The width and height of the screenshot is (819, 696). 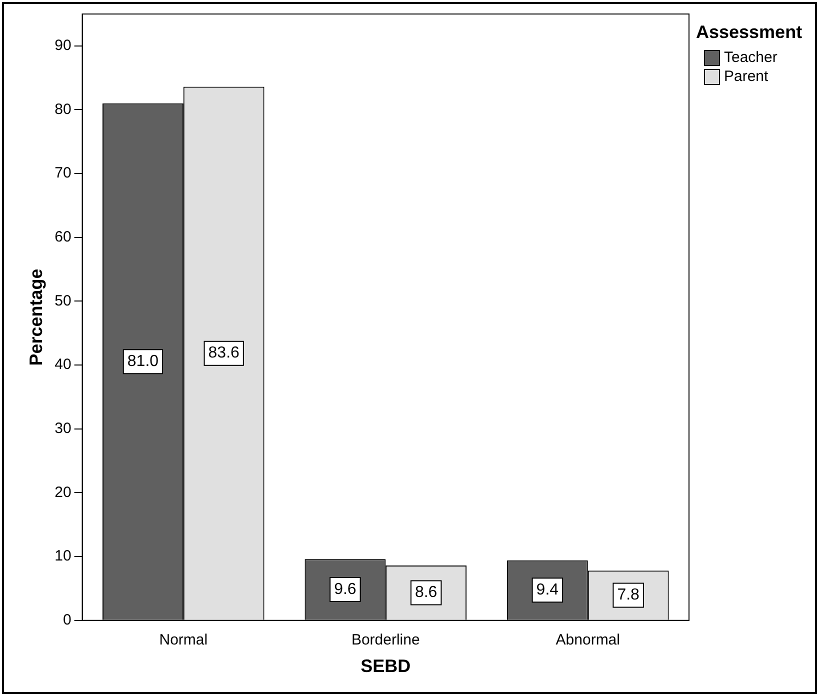 What do you see at coordinates (63, 45) in the screenshot?
I see `y-tick-label: 90` at bounding box center [63, 45].